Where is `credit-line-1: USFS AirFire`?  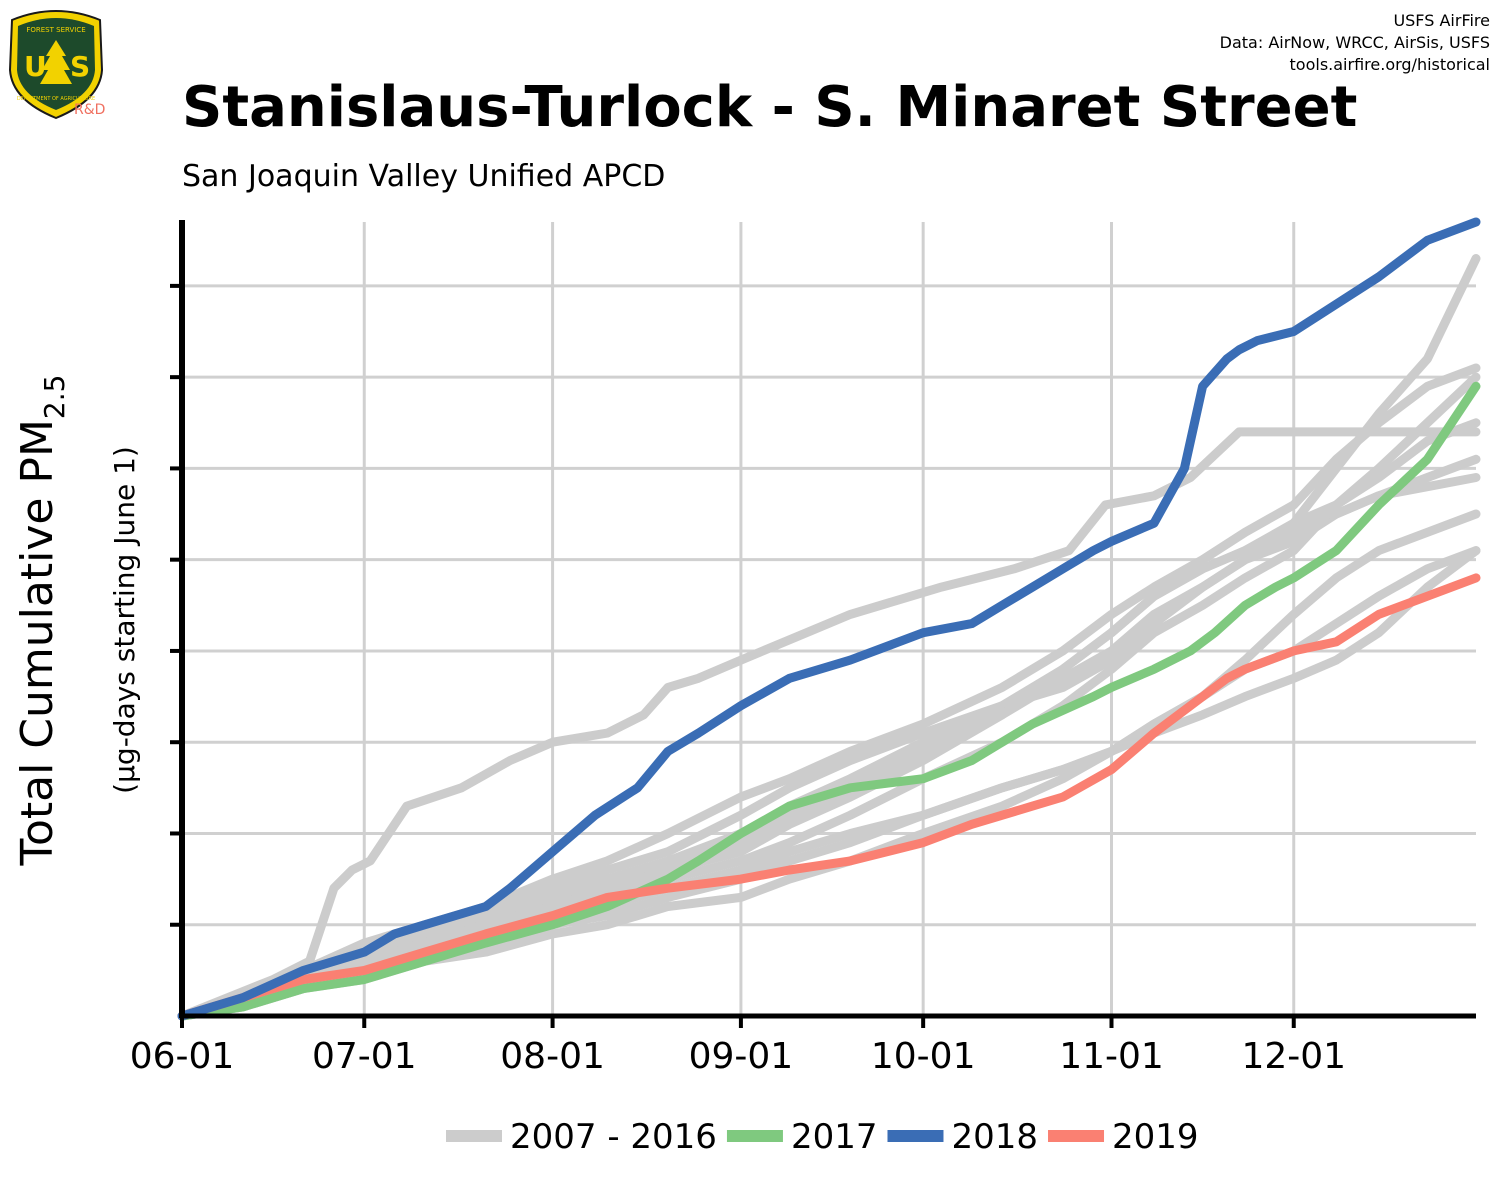
credit-line-1: USFS AirFire is located at coordinates (1441, 20).